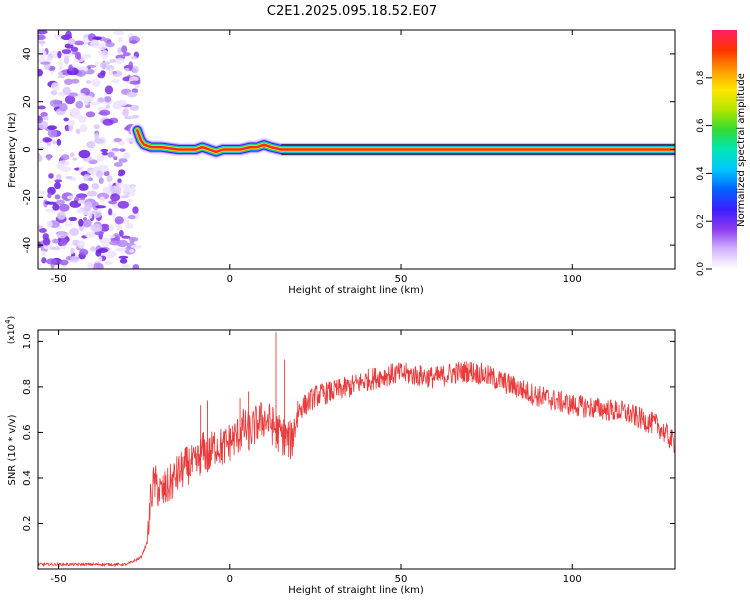  I want to click on spectrogram-ylabel: Frequency (Hz), so click(12, 150).